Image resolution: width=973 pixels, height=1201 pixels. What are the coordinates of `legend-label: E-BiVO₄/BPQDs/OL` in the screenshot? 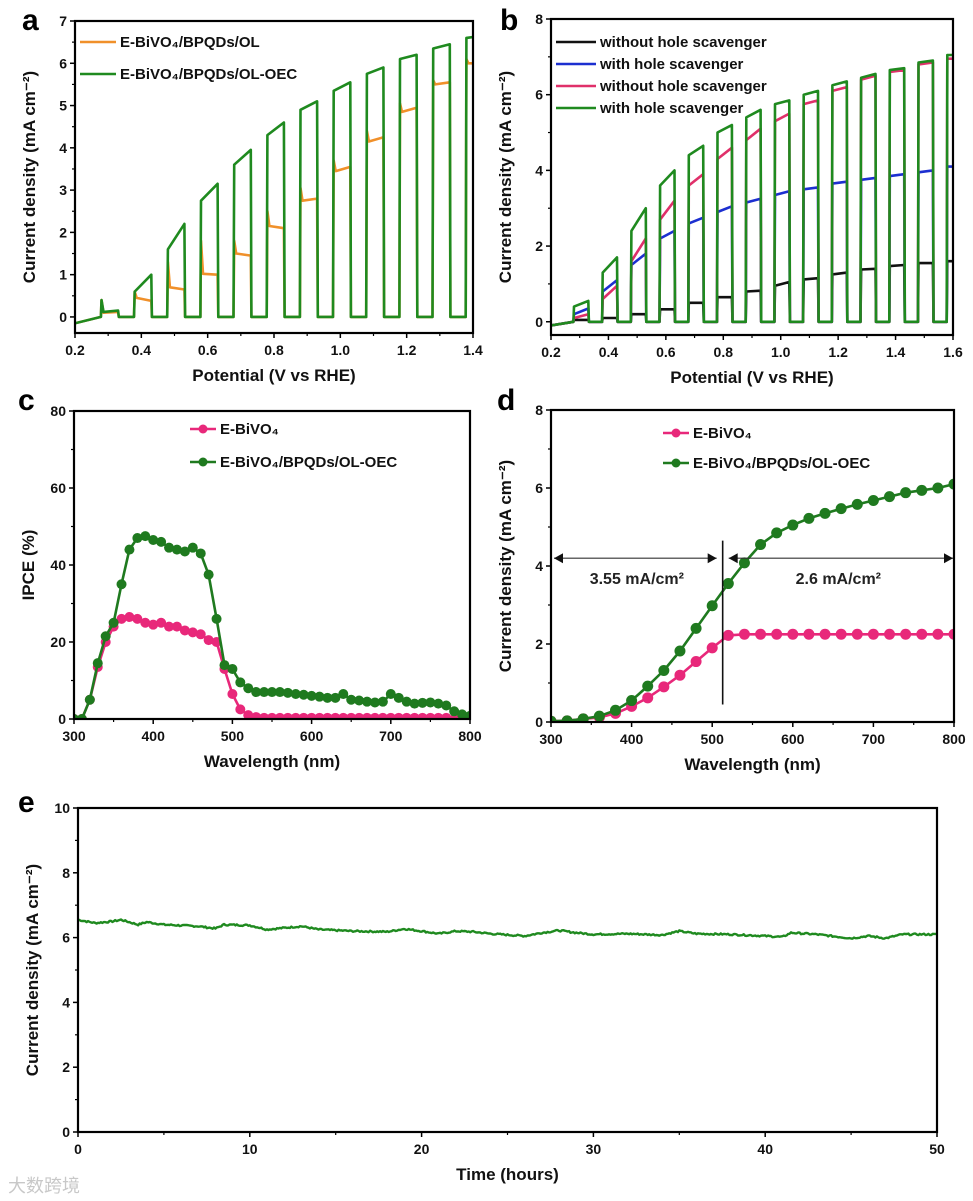 It's located at (190, 42).